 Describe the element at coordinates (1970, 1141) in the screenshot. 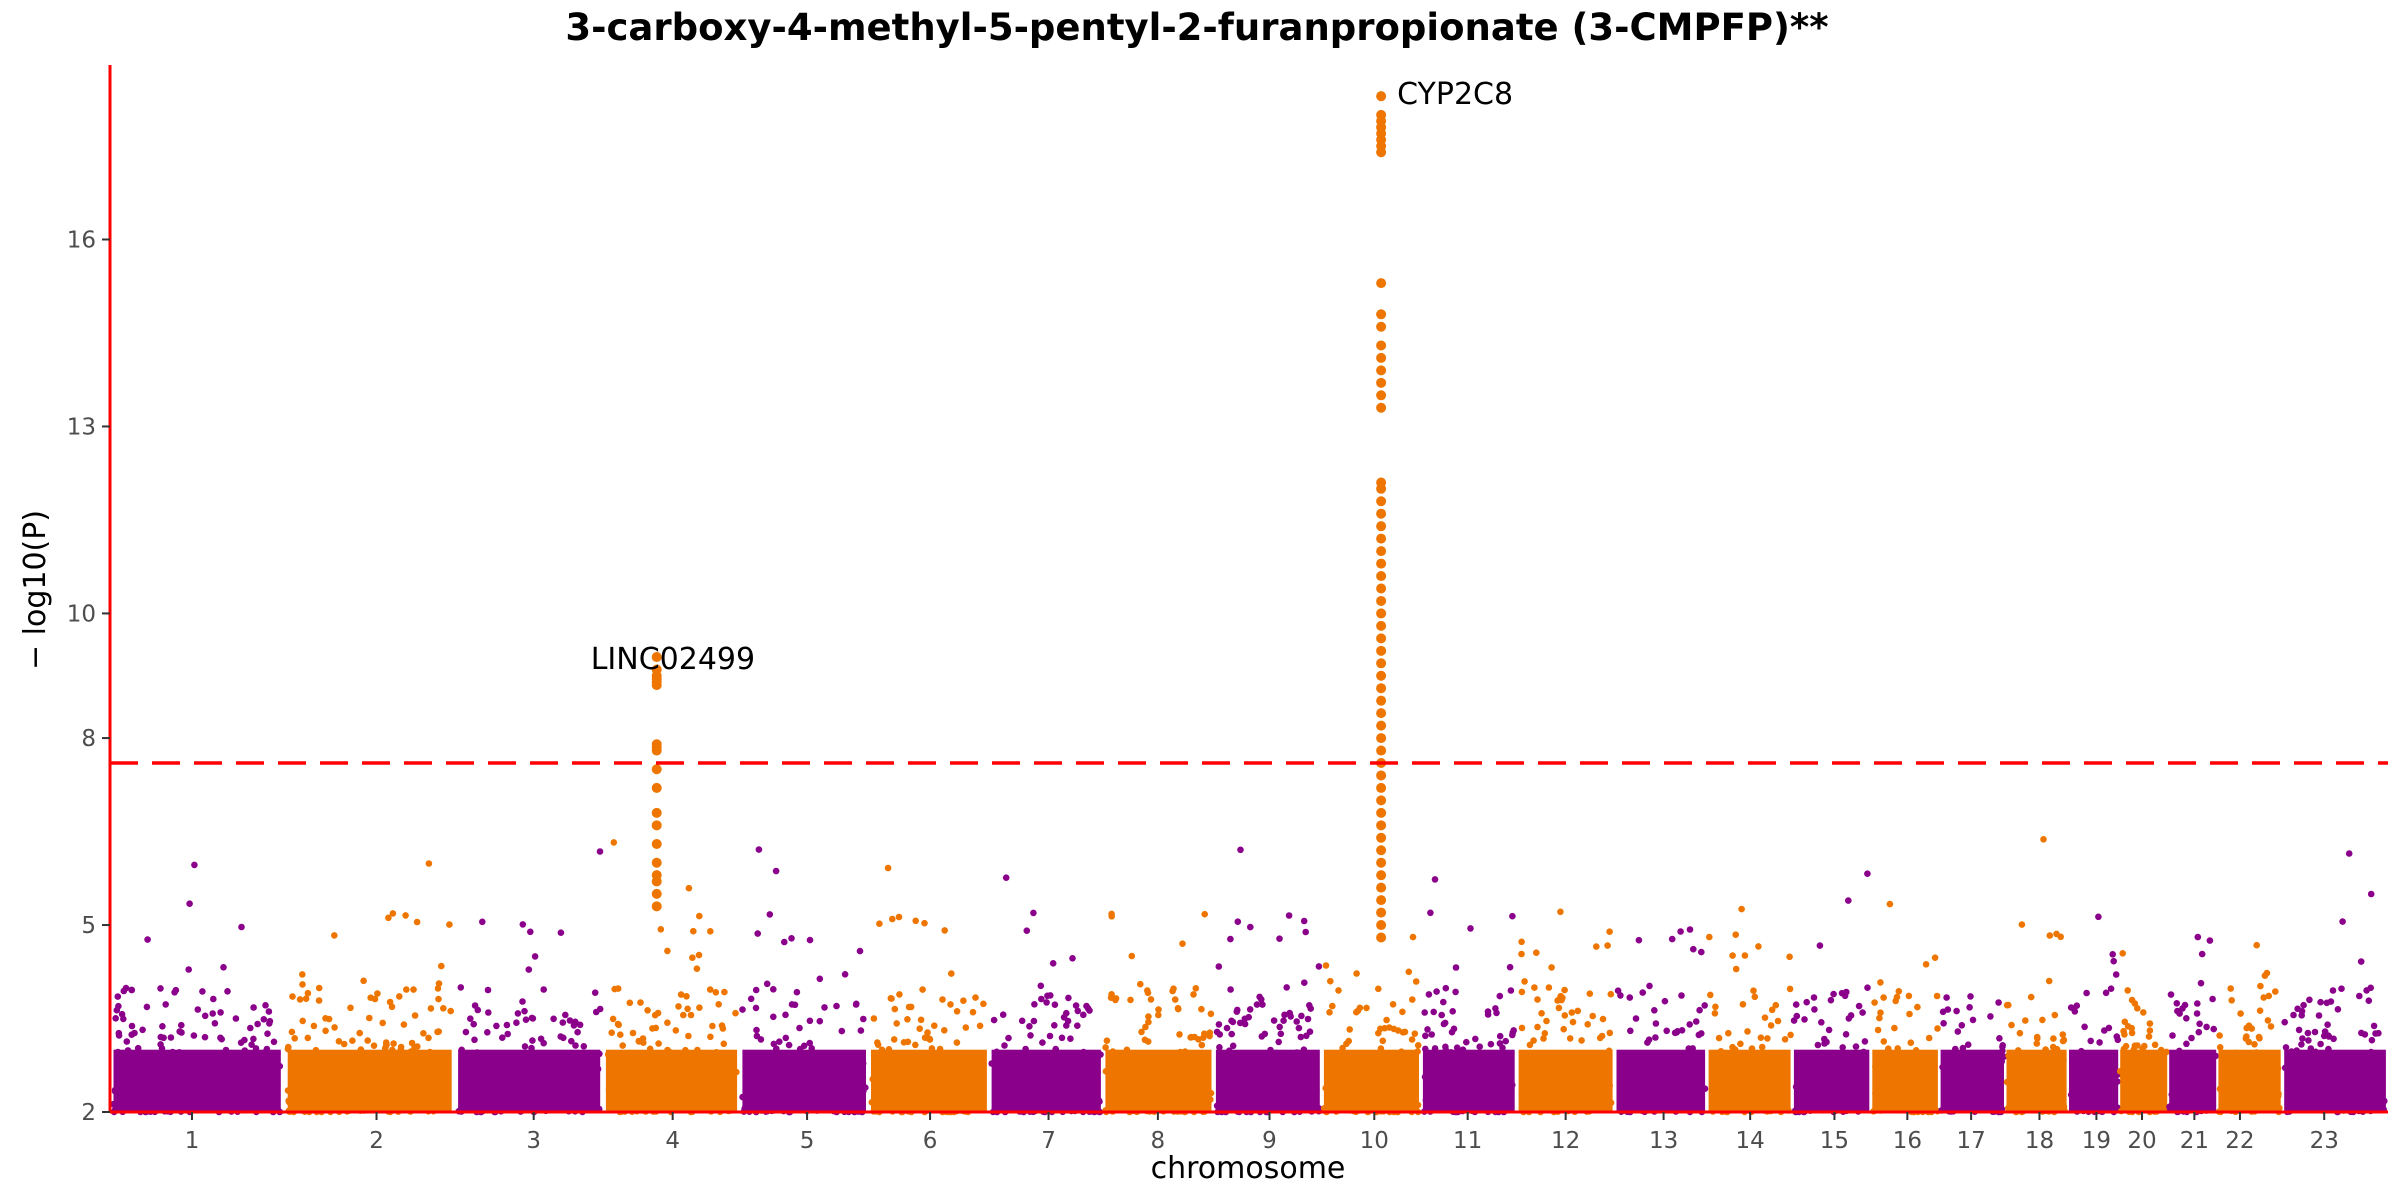

I see `x-tick-label: 17` at that location.